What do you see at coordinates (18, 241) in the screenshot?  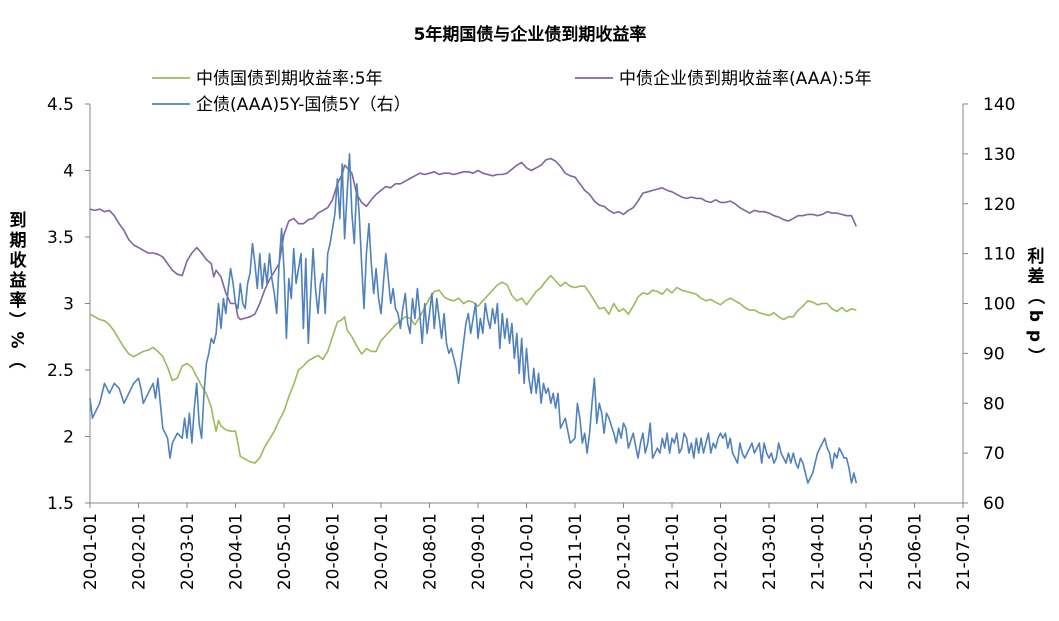 I see `left-axis-title-char: 期` at bounding box center [18, 241].